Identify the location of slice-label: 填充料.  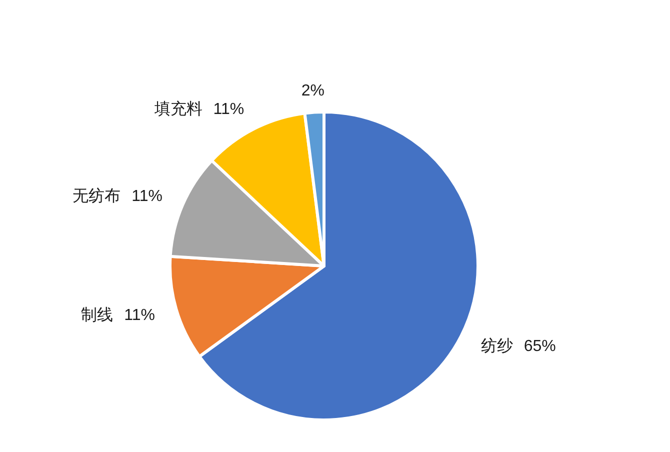
(177, 109).